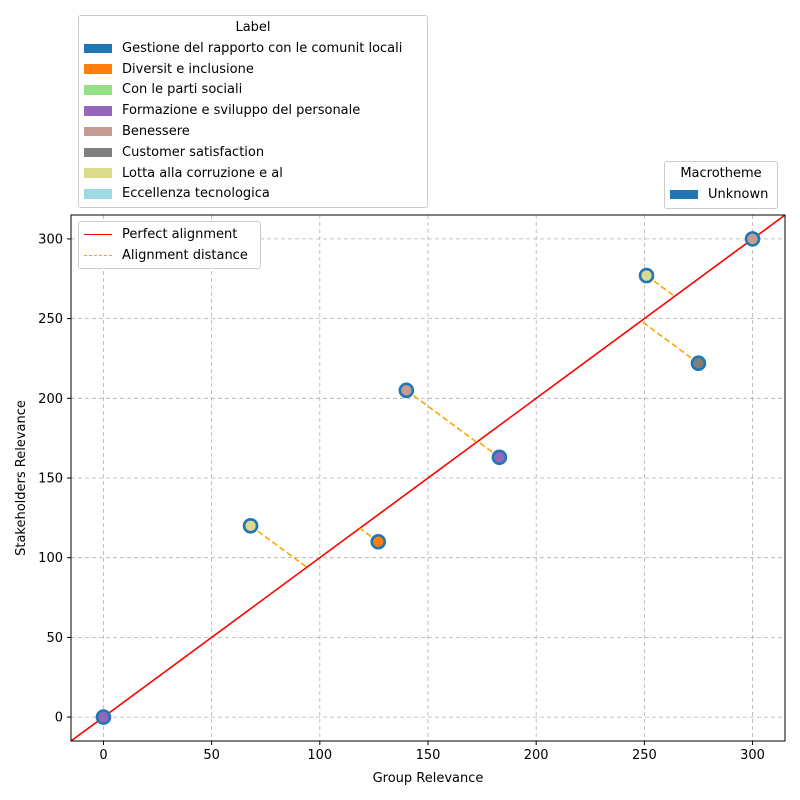 The image size is (800, 800). I want to click on y-tick-label: 300, so click(50, 239).